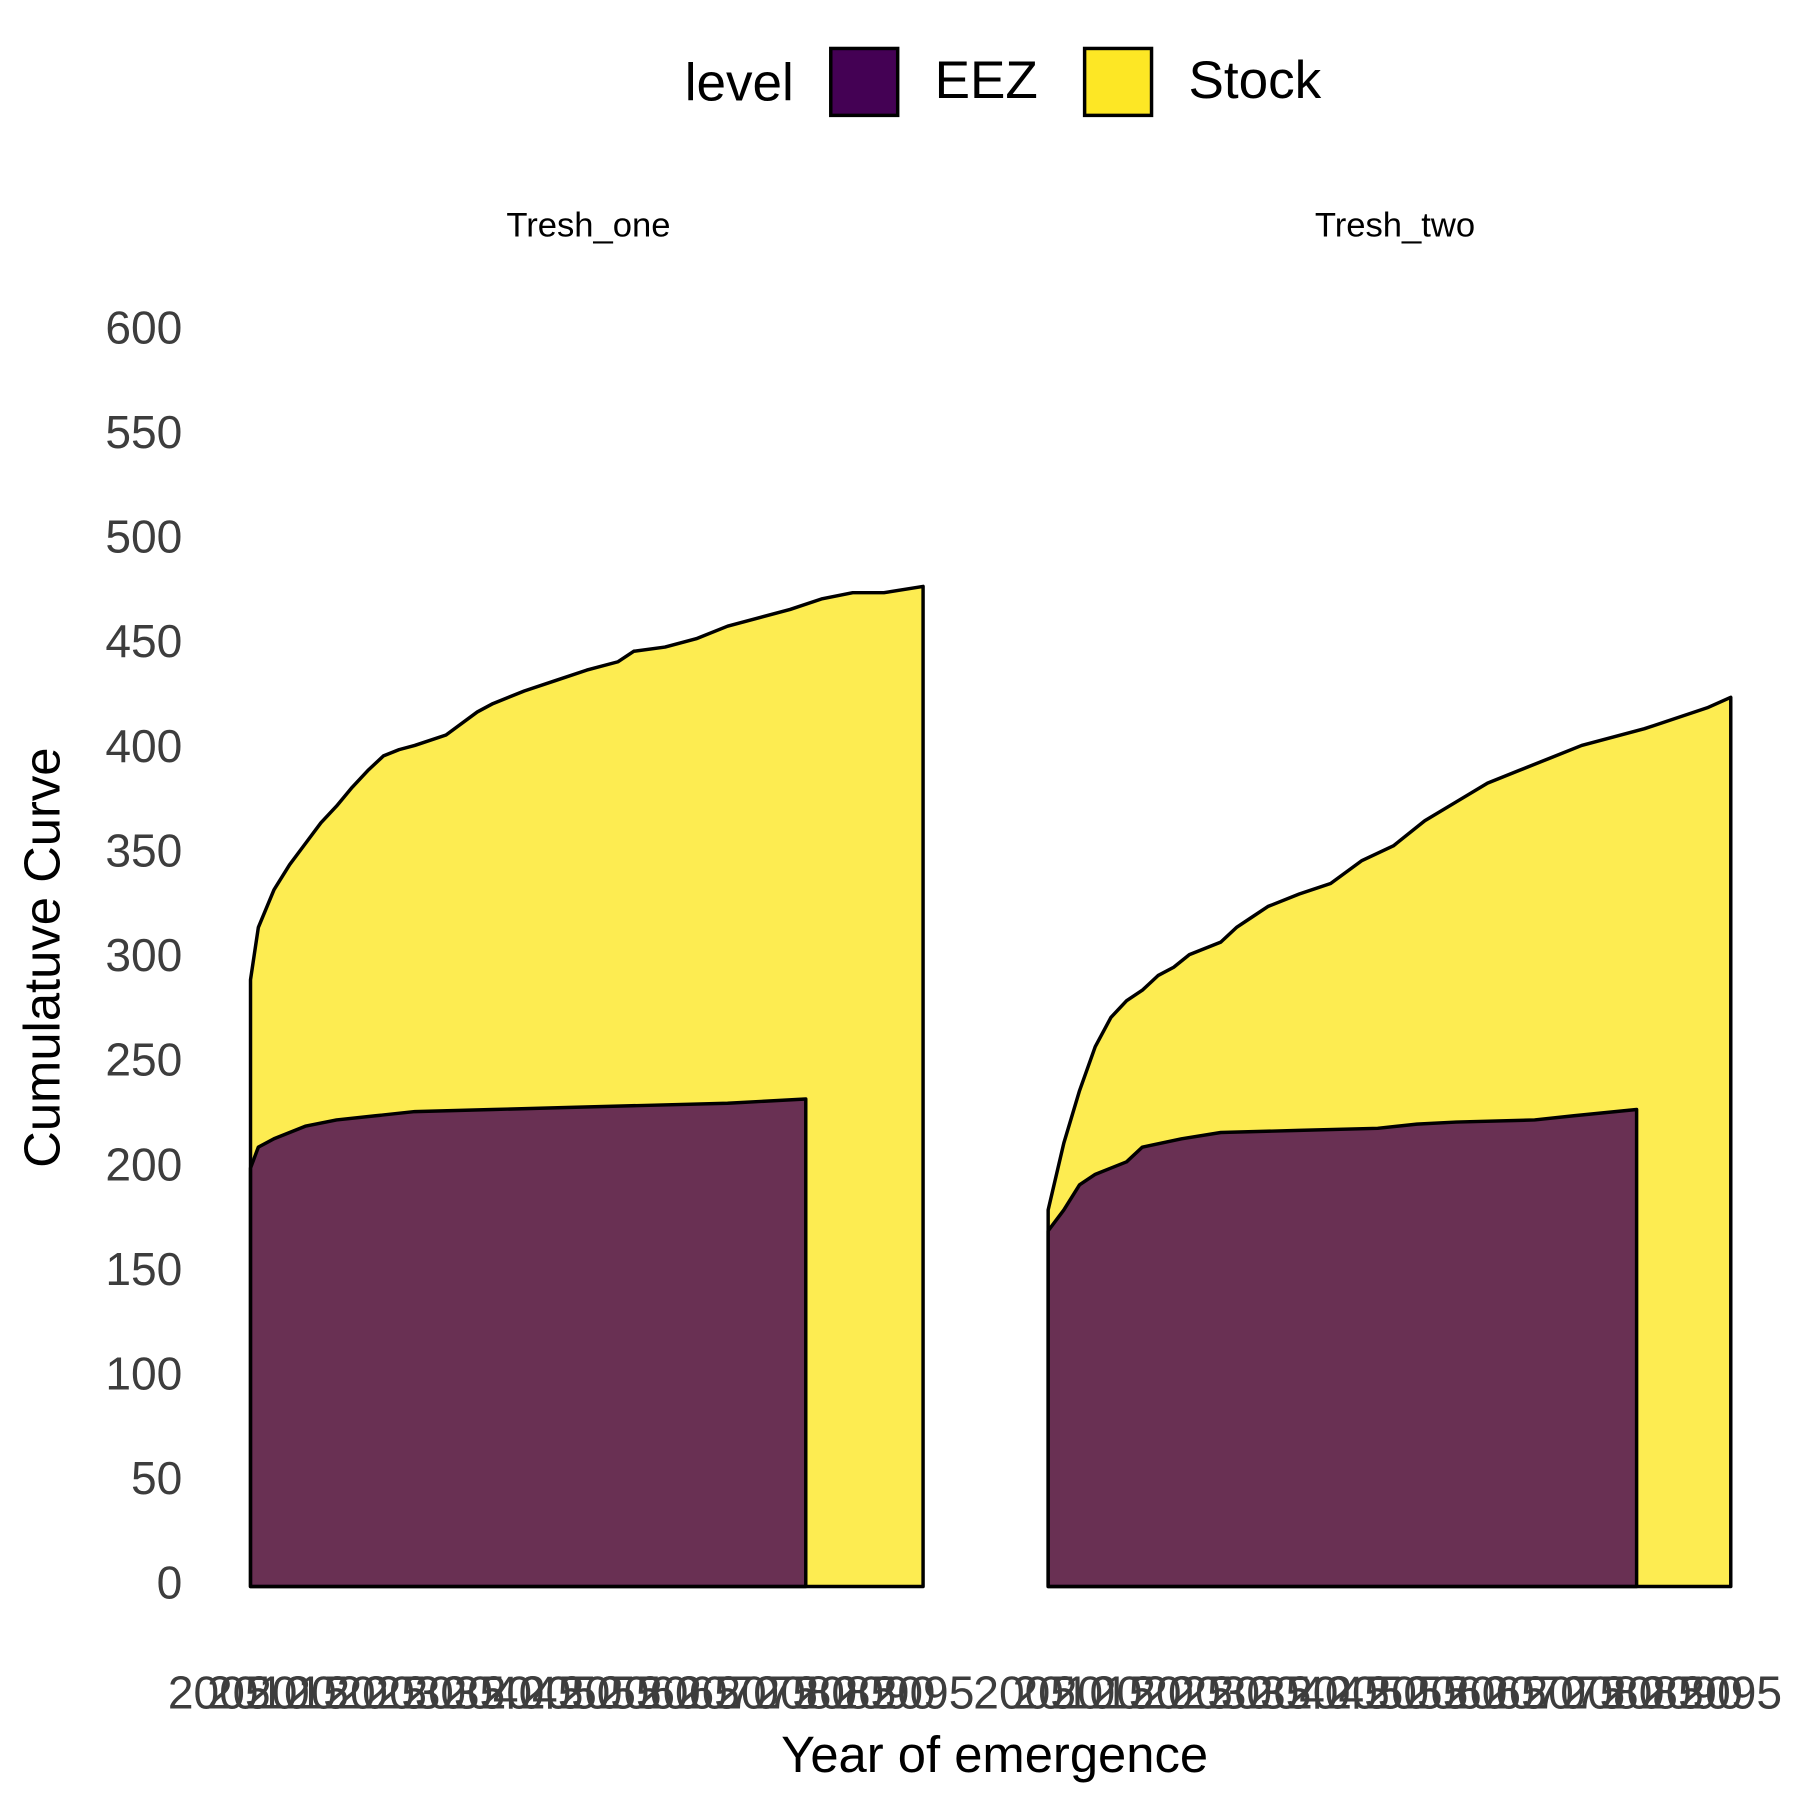 The image size is (1800, 1800). What do you see at coordinates (143, 432) in the screenshot?
I see `y-tick-label: 550` at bounding box center [143, 432].